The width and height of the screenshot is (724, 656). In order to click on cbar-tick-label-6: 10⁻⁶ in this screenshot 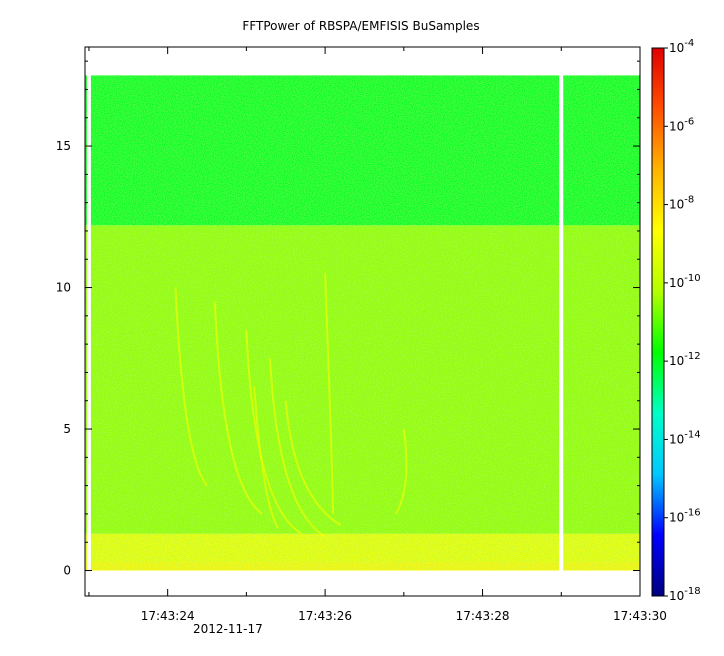, I will do `click(681, 124)`.